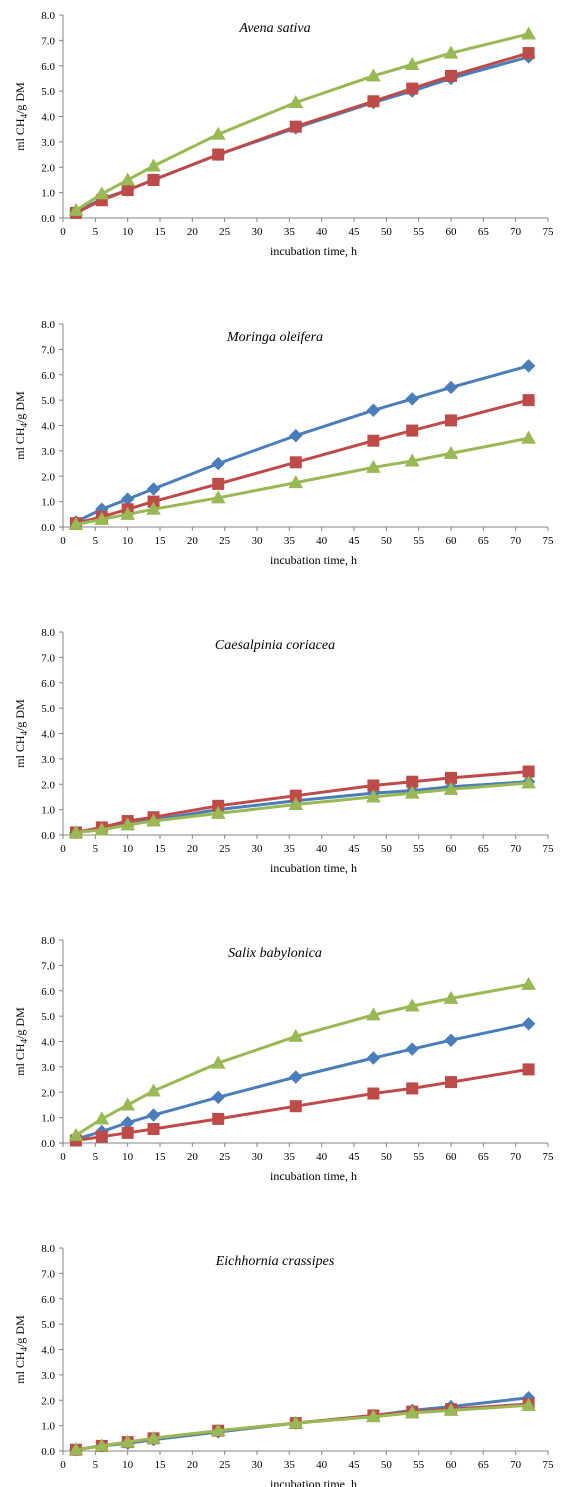  What do you see at coordinates (275, 1261) in the screenshot?
I see `chart-title: Eichhornia crassipes` at bounding box center [275, 1261].